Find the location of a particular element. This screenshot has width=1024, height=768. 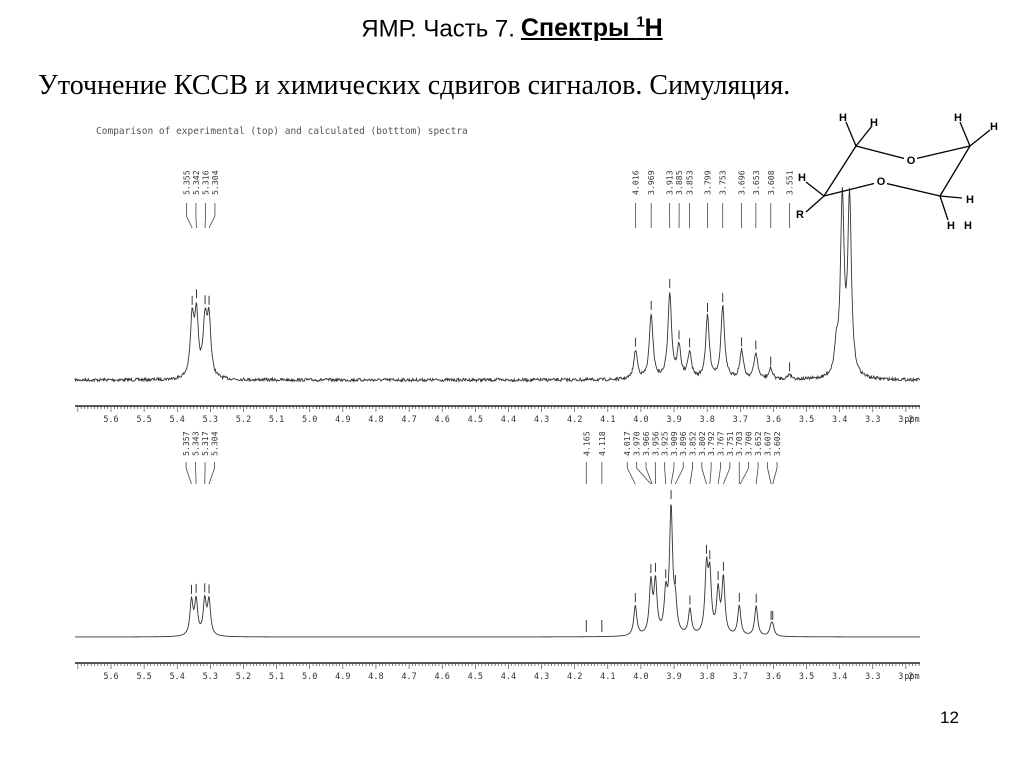

peak-label: 5.316 is located at coordinates (205, 182).